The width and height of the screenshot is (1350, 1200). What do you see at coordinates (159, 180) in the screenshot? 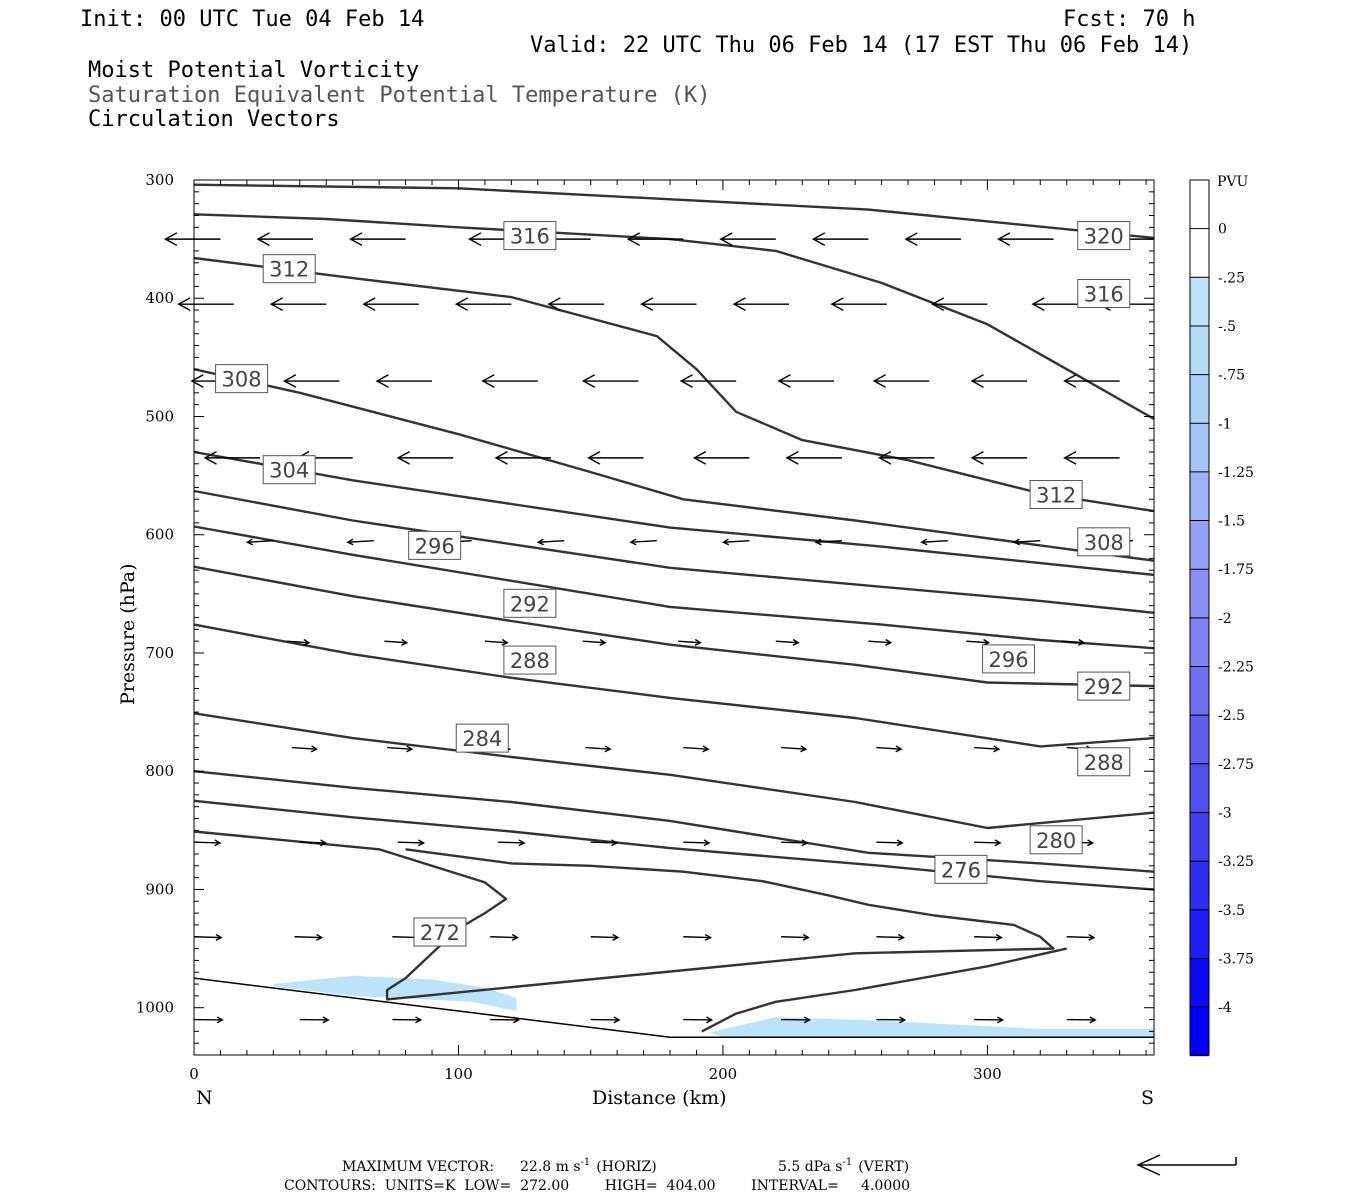
I see `y-tick-label: 300` at bounding box center [159, 180].